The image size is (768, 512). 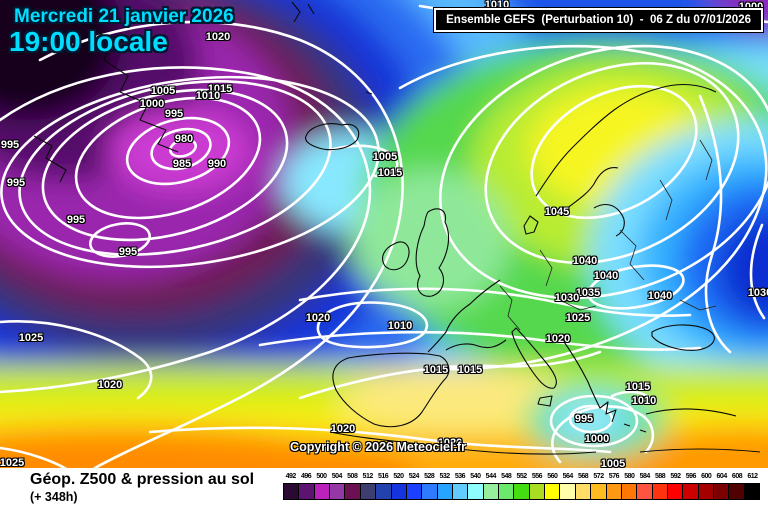 What do you see at coordinates (578, 318) in the screenshot?
I see `pressure-label: 1025` at bounding box center [578, 318].